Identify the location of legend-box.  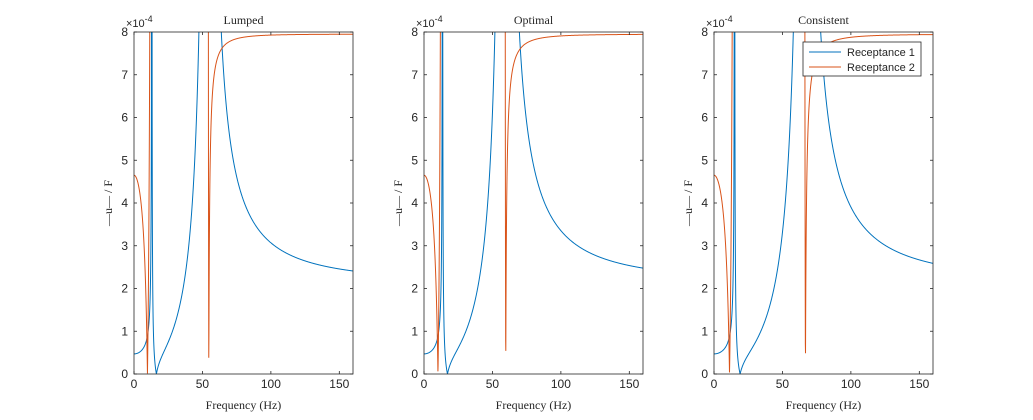
(862, 59).